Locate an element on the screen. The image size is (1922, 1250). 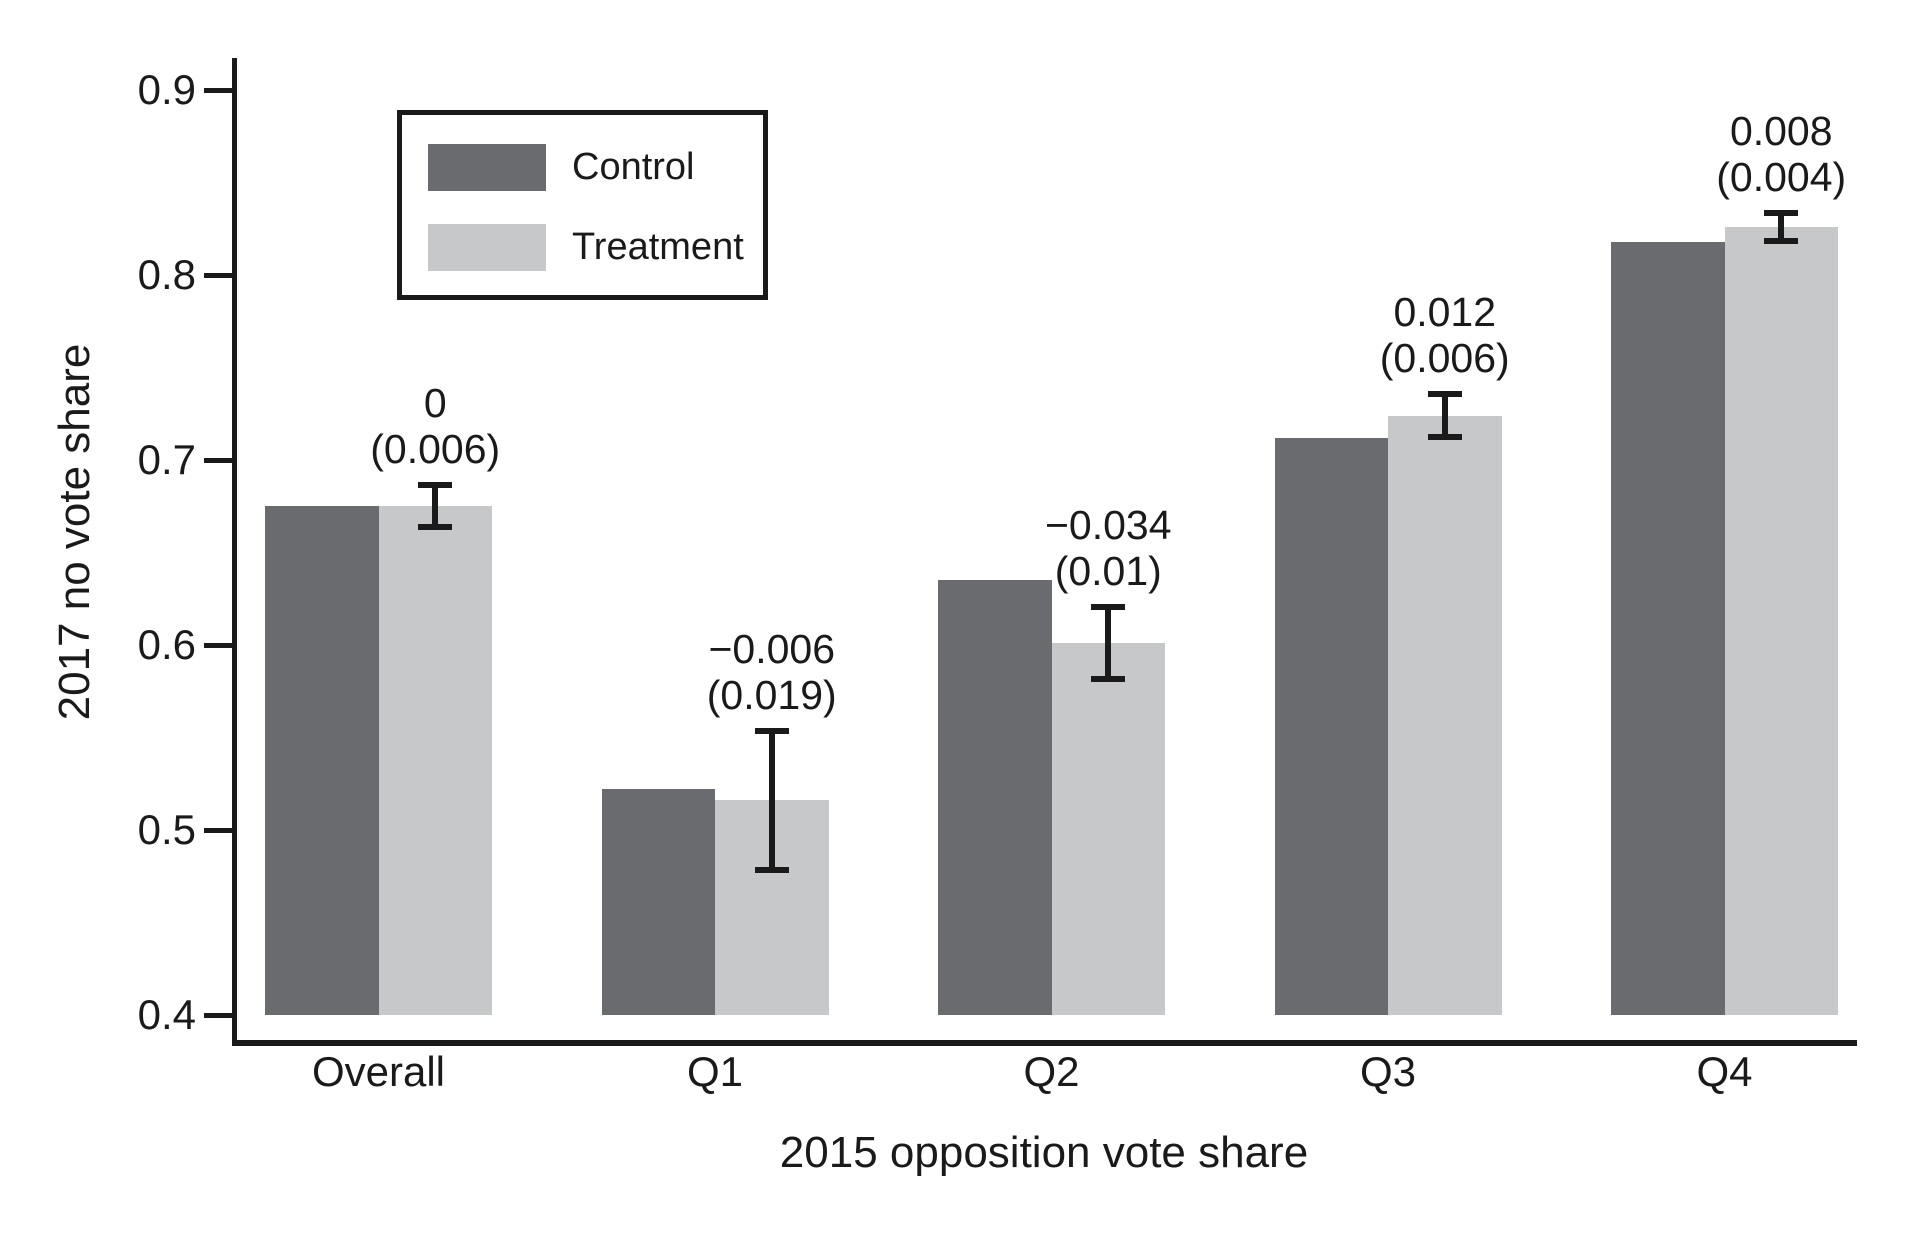
x-tick-label-overall: Overall is located at coordinates (378, 1071).